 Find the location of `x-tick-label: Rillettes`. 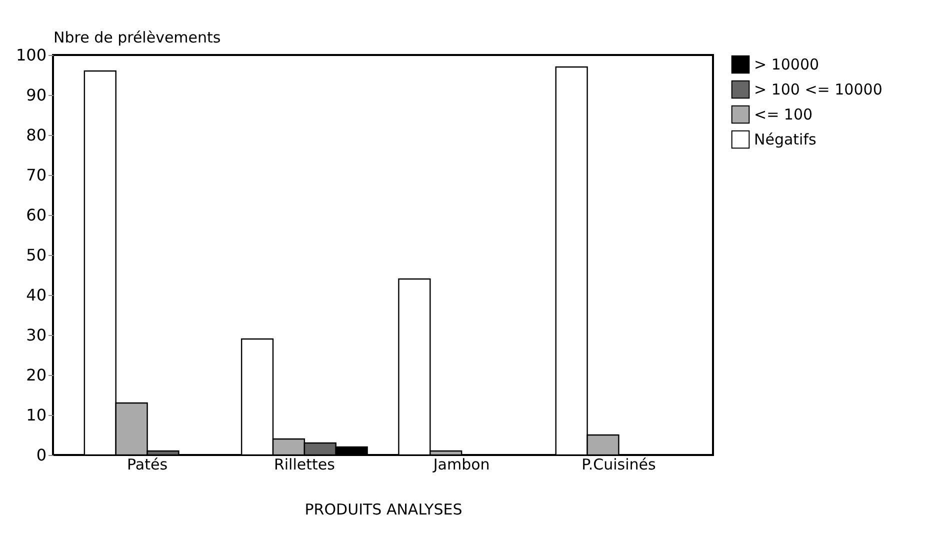

x-tick-label: Rillettes is located at coordinates (305, 465).